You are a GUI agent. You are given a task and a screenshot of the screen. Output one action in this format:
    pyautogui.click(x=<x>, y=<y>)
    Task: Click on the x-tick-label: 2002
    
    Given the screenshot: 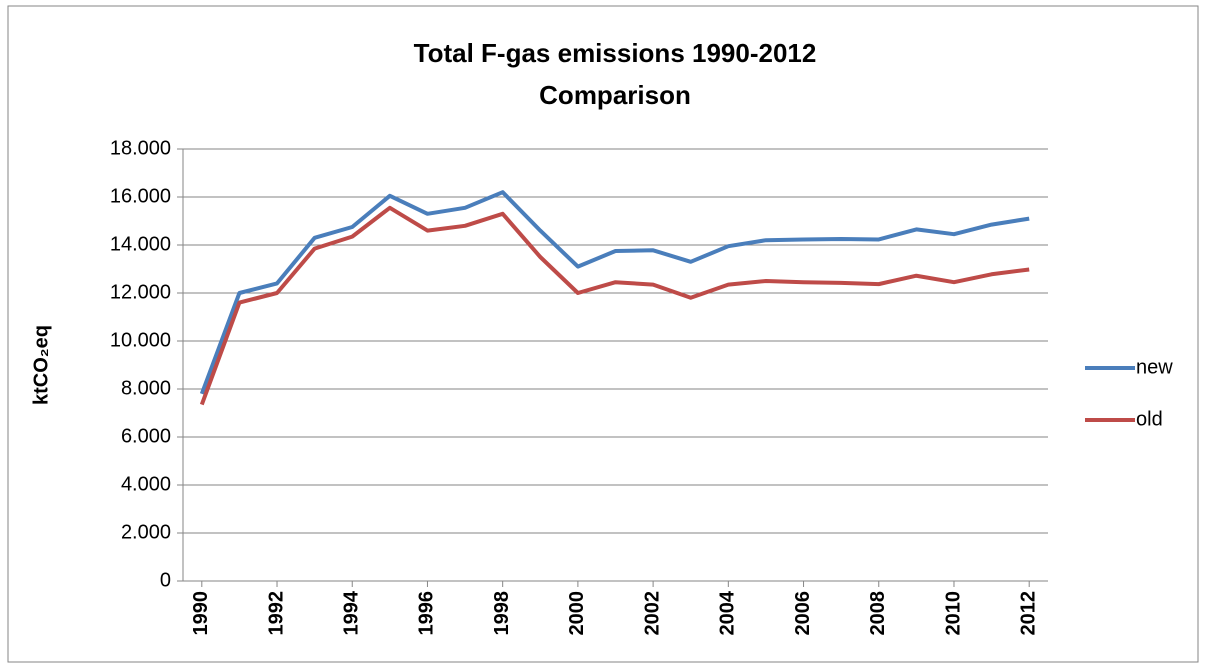 What is the action you would take?
    pyautogui.click(x=652, y=613)
    